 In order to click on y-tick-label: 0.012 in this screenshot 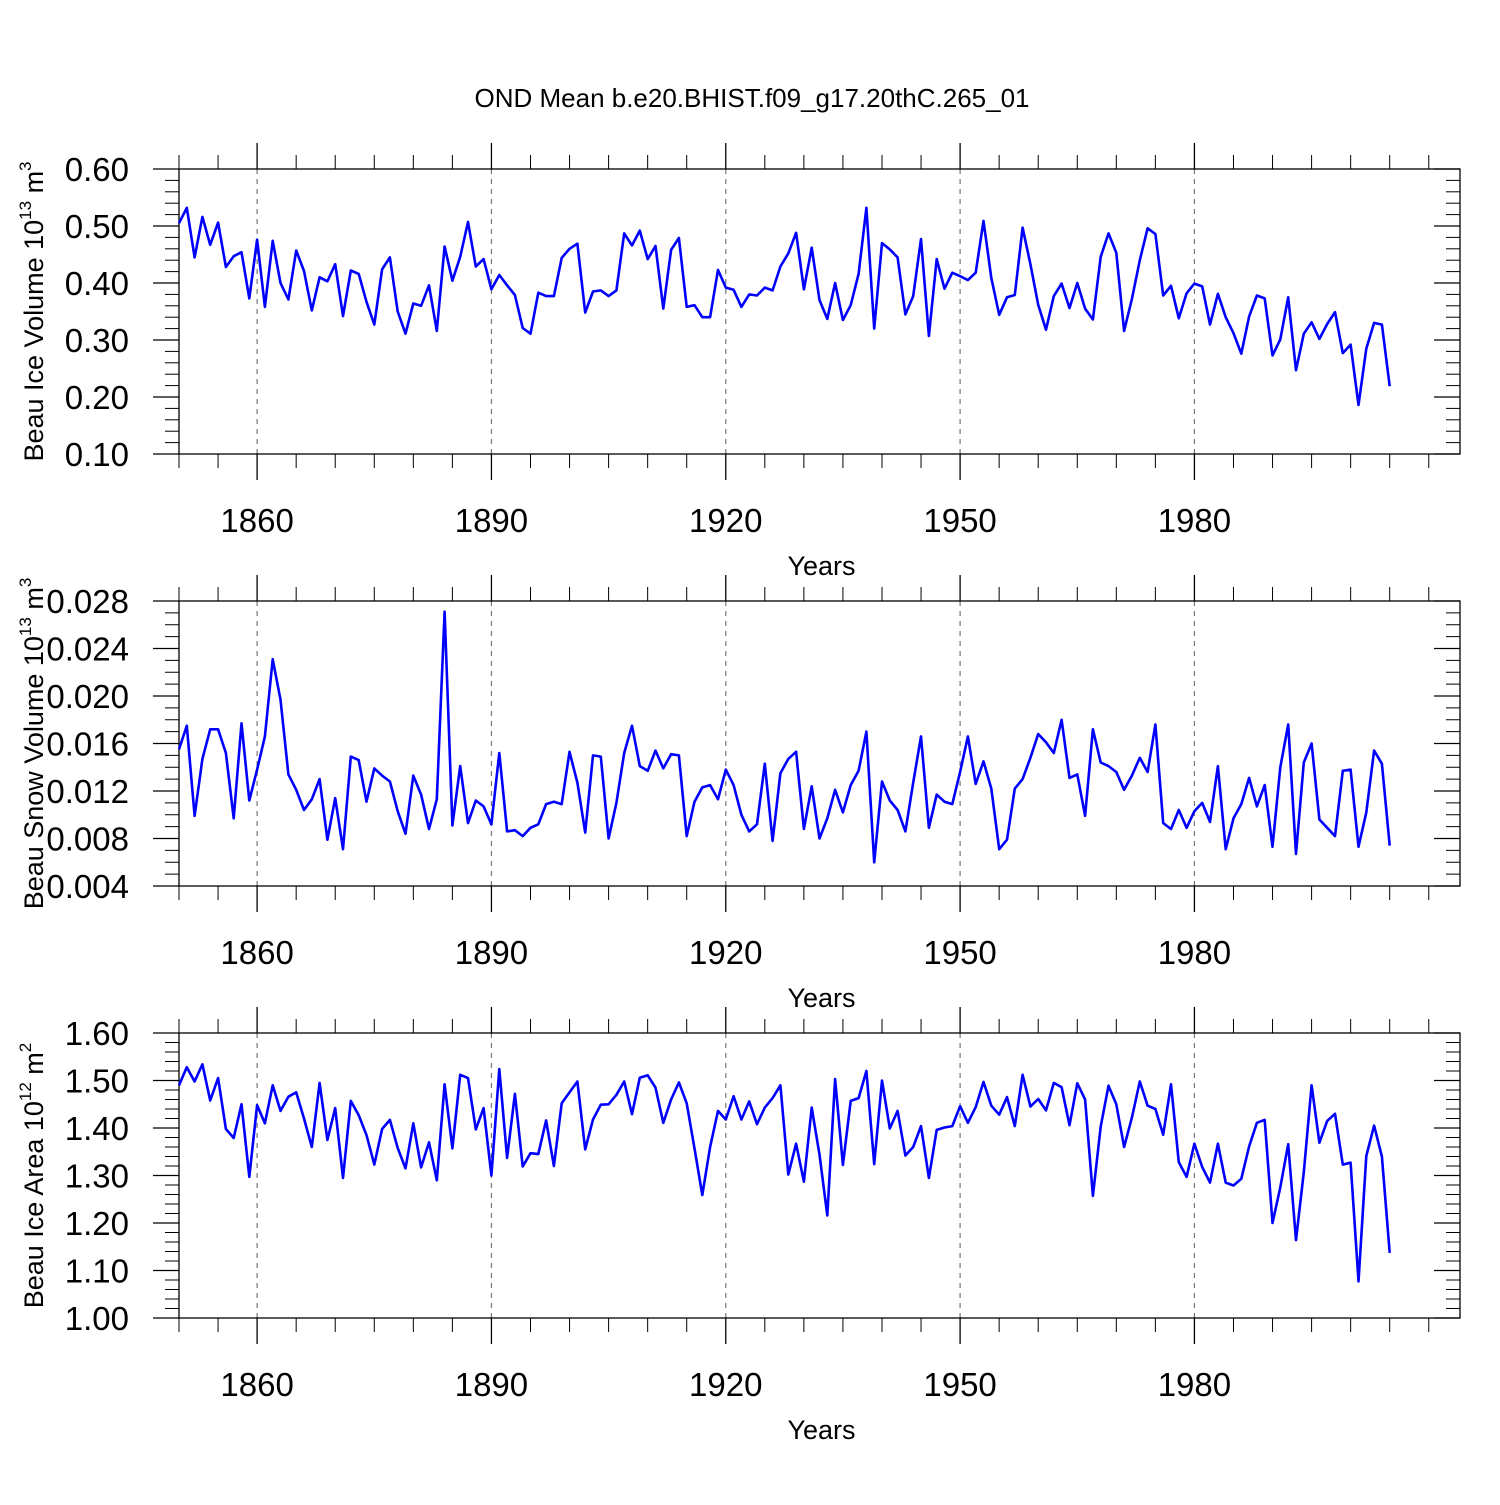, I will do `click(87, 791)`.